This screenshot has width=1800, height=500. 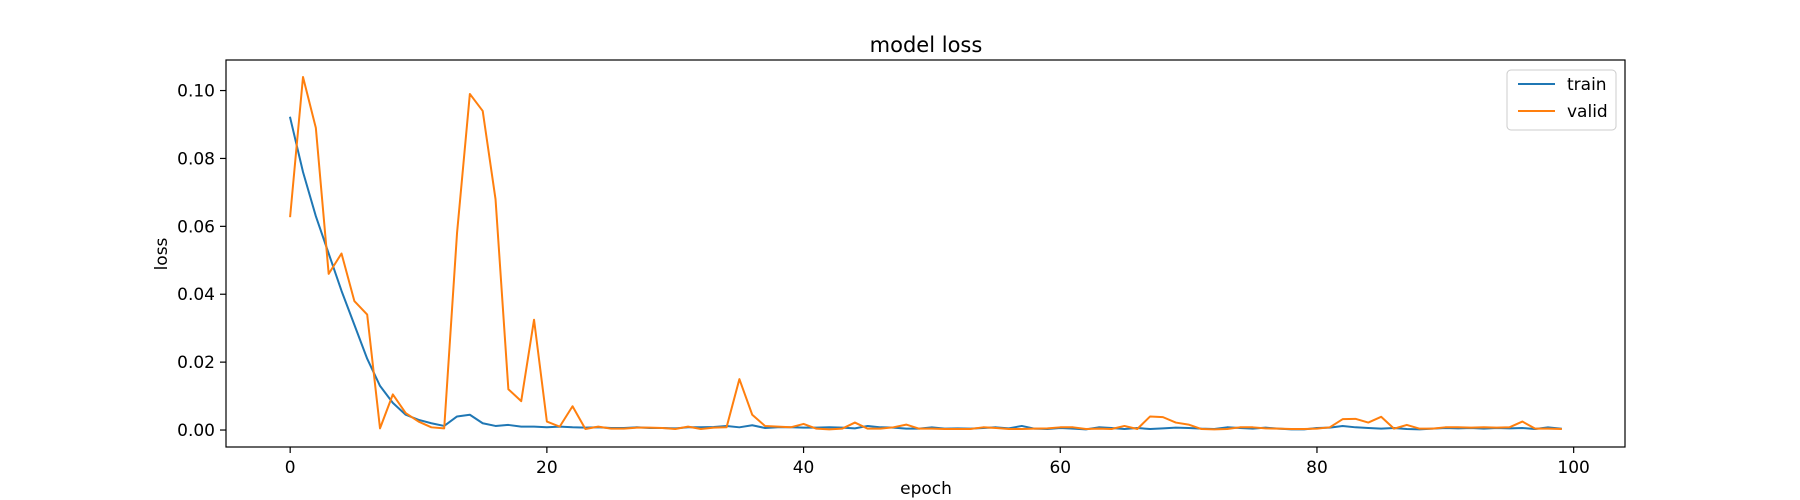 What do you see at coordinates (196, 227) in the screenshot?
I see `y-tick-label: 0.06` at bounding box center [196, 227].